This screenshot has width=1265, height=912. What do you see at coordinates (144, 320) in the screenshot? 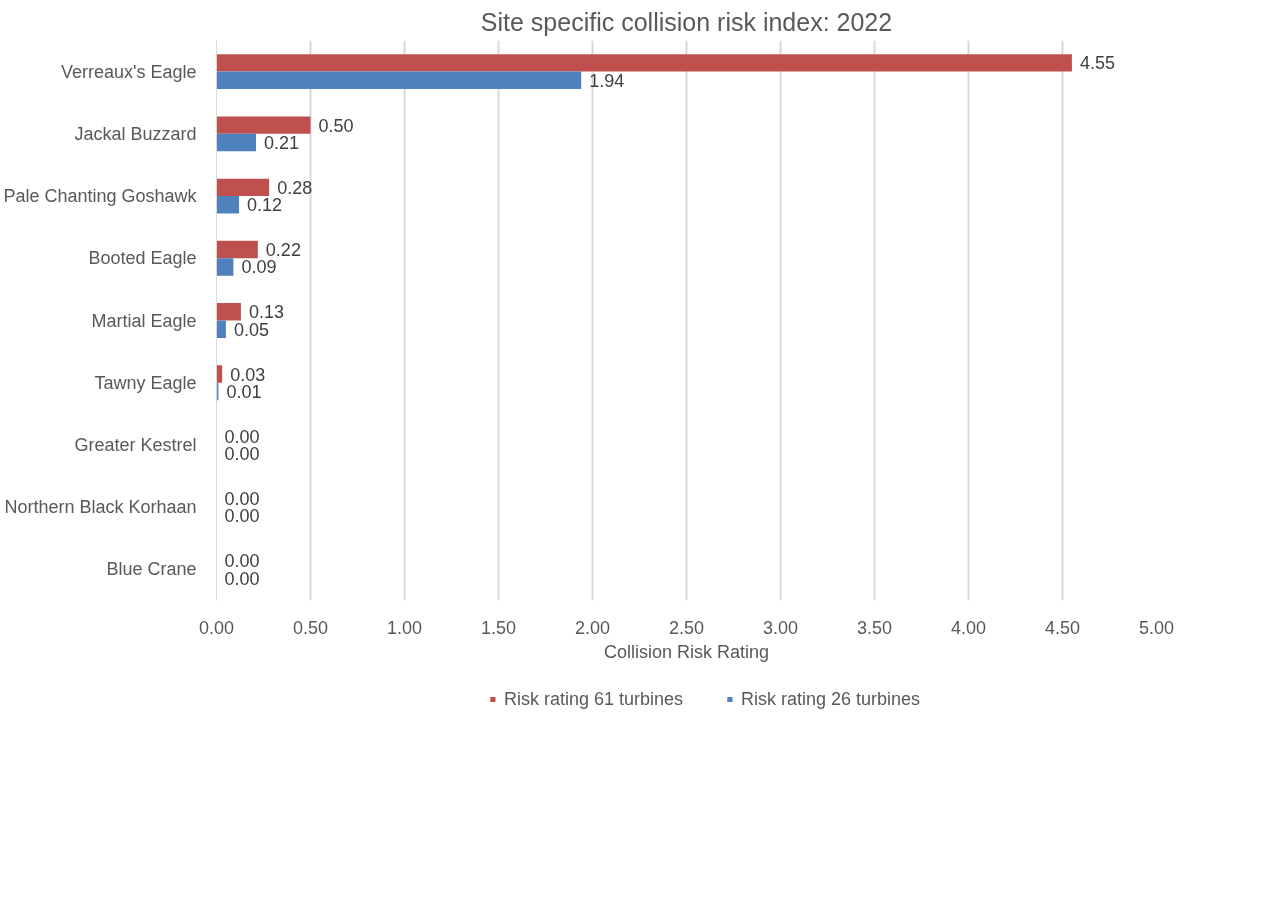
I see `y-tick-label: Martial Eagle` at bounding box center [144, 320].